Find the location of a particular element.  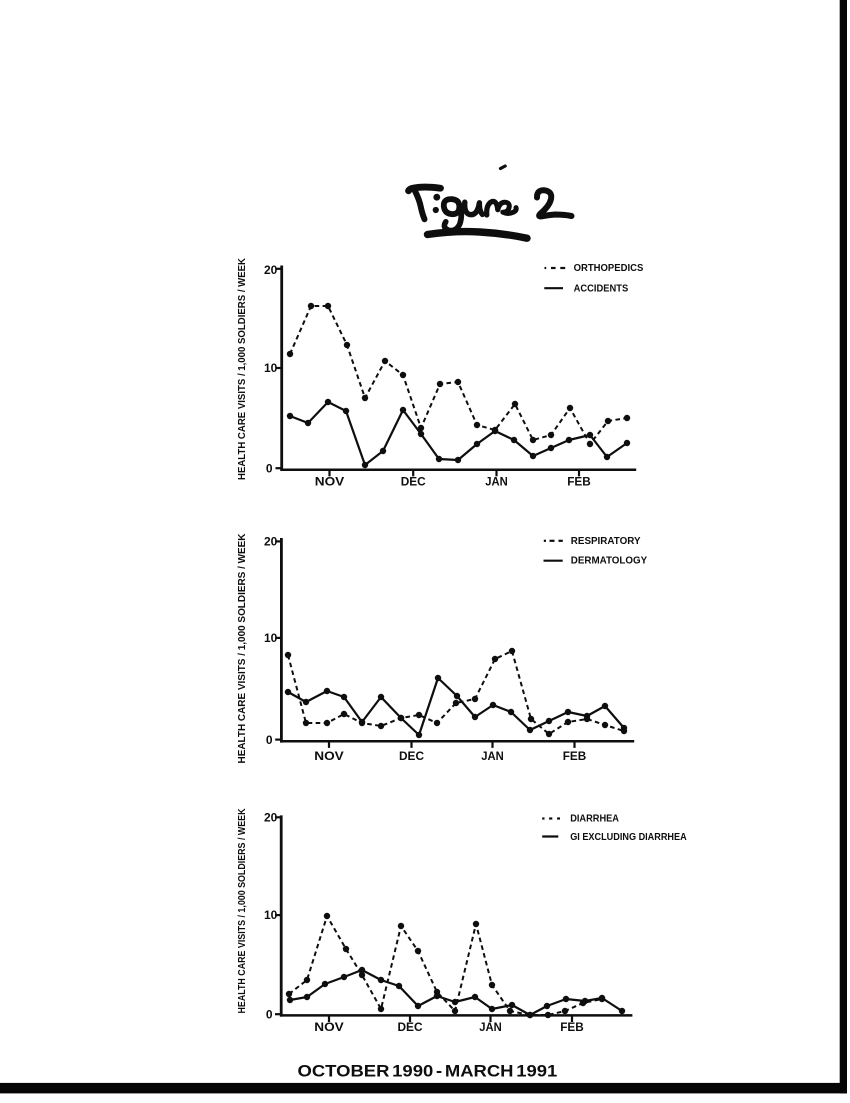

svg-text: ORTHOPEDICS is located at coordinates (609, 268).